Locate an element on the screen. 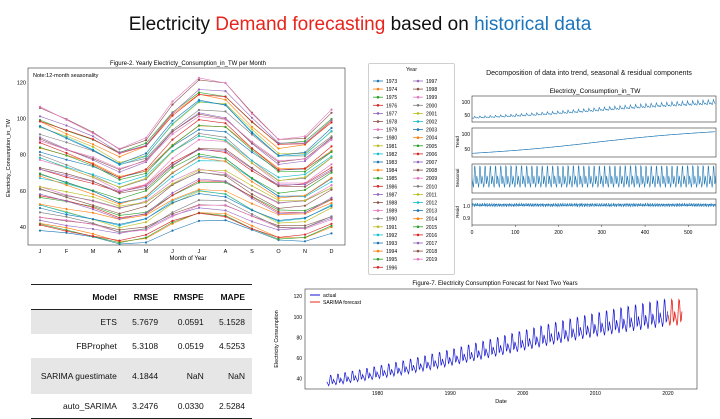 The height and width of the screenshot is (419, 720). year-marker-1977 is located at coordinates (40, 220).